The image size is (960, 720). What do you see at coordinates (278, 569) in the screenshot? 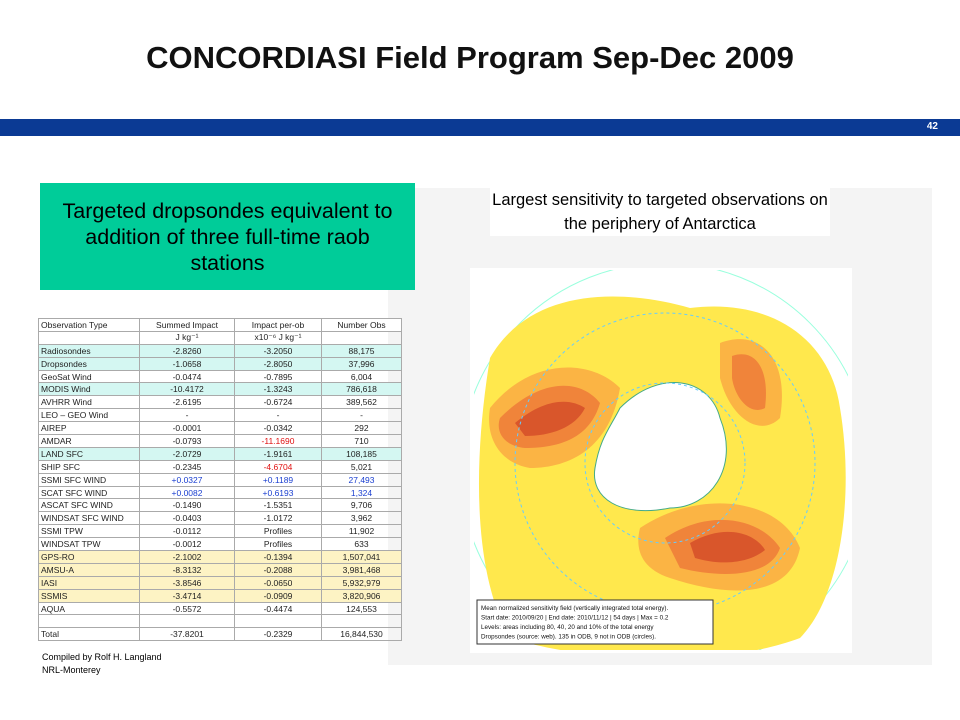
I see `table-cell: -0.2088` at bounding box center [278, 569].